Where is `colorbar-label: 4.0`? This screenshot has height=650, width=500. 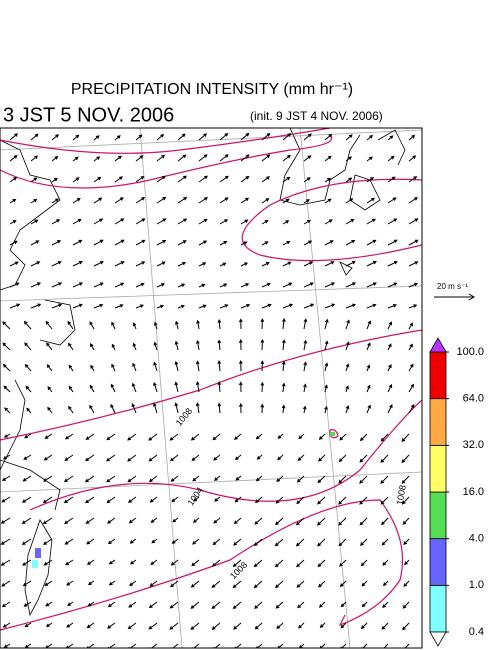 colorbar-label: 4.0 is located at coordinates (476, 539).